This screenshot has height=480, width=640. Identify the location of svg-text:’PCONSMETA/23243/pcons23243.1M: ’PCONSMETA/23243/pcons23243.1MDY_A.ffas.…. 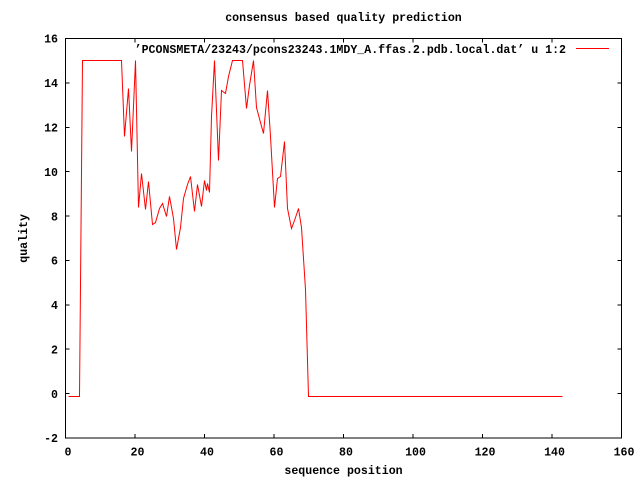
(350, 50).